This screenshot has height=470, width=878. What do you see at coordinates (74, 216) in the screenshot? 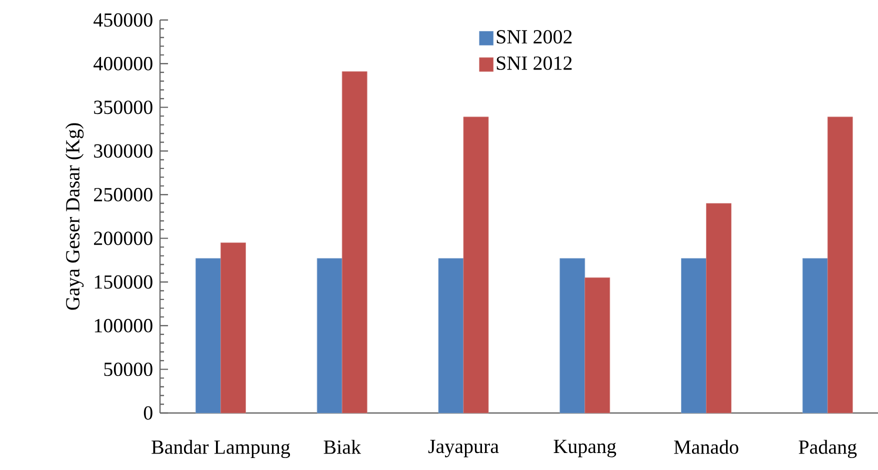
I see `y-axis-title: Gaya Geser Dasar (Kg)` at bounding box center [74, 216].